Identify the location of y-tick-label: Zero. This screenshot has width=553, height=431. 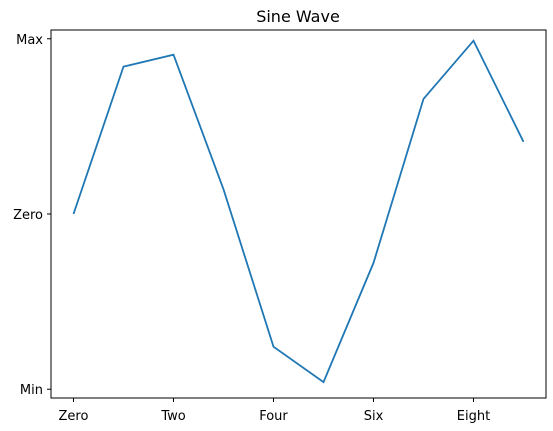
(28, 215).